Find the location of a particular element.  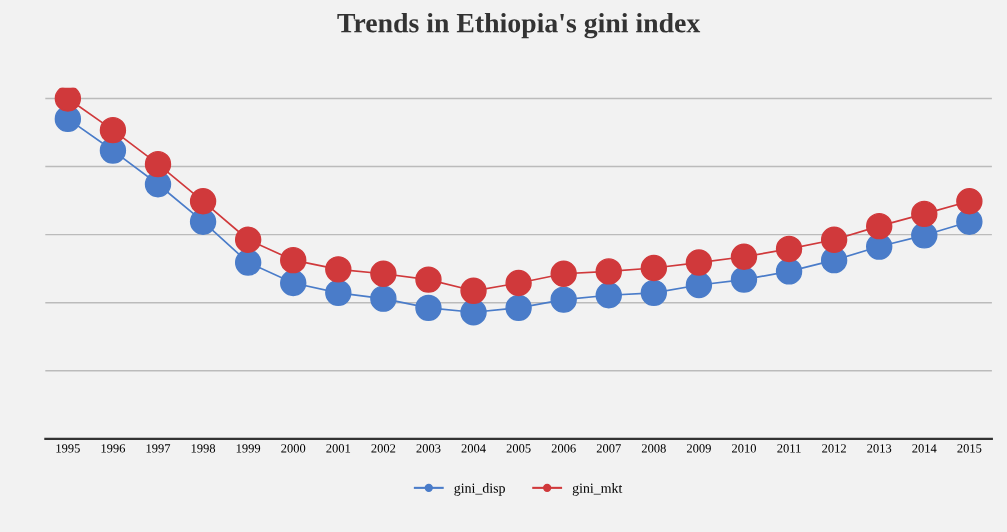

x-tick-label: 2000 is located at coordinates (293, 448).